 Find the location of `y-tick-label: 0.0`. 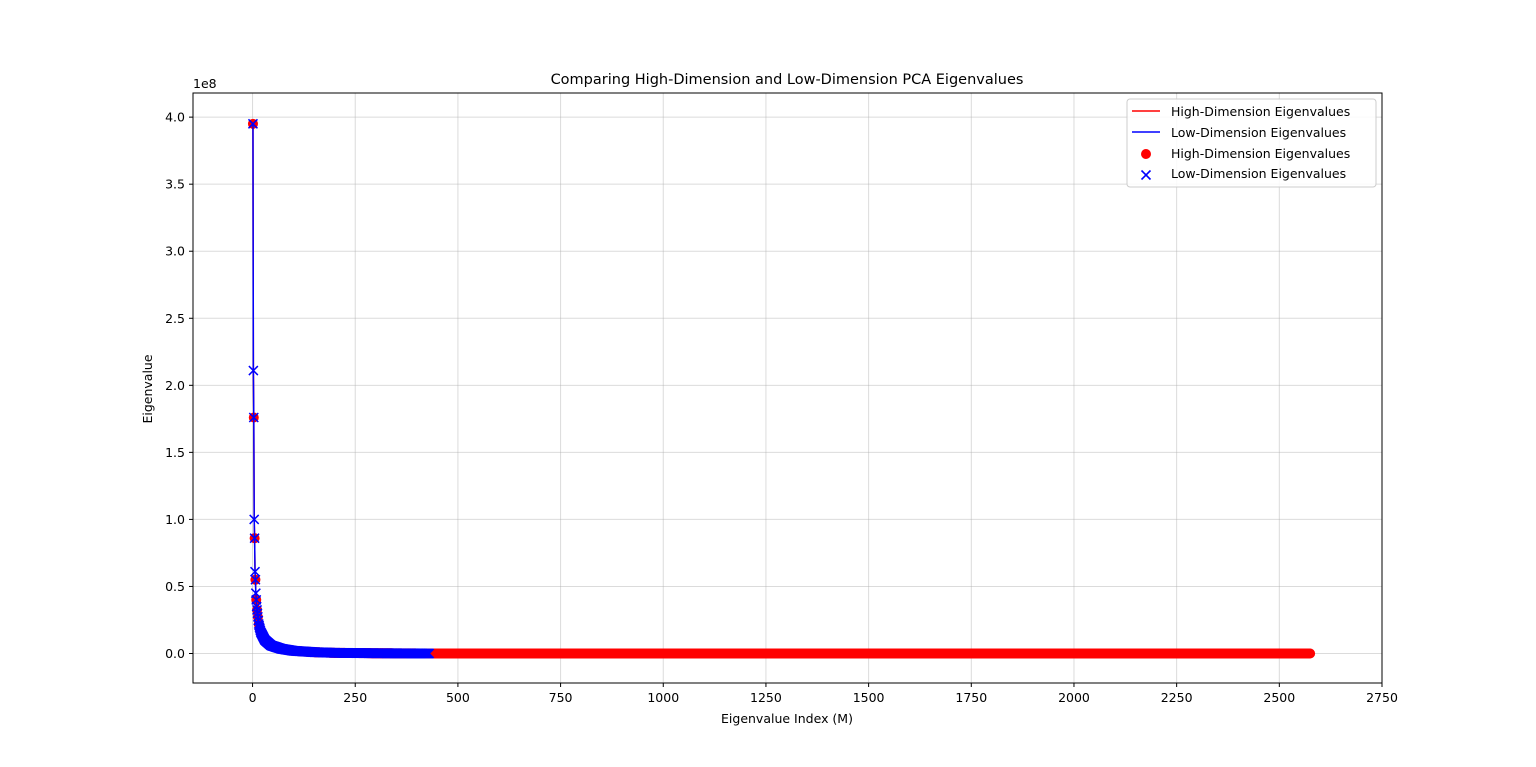

y-tick-label: 0.0 is located at coordinates (175, 653).